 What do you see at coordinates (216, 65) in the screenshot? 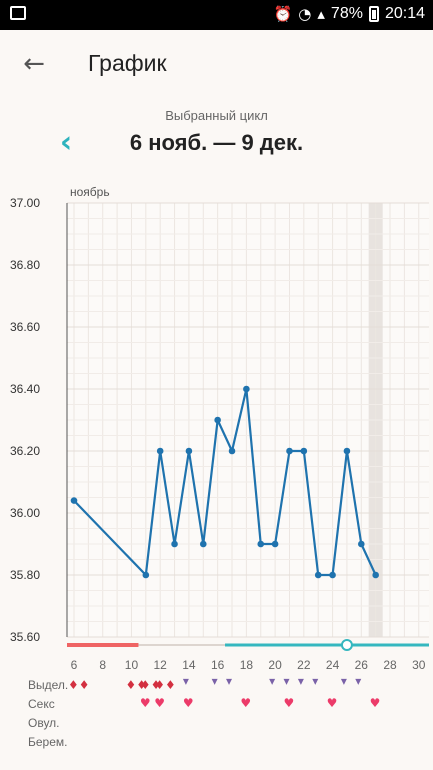
I see `app-bar: ← График` at bounding box center [216, 65].